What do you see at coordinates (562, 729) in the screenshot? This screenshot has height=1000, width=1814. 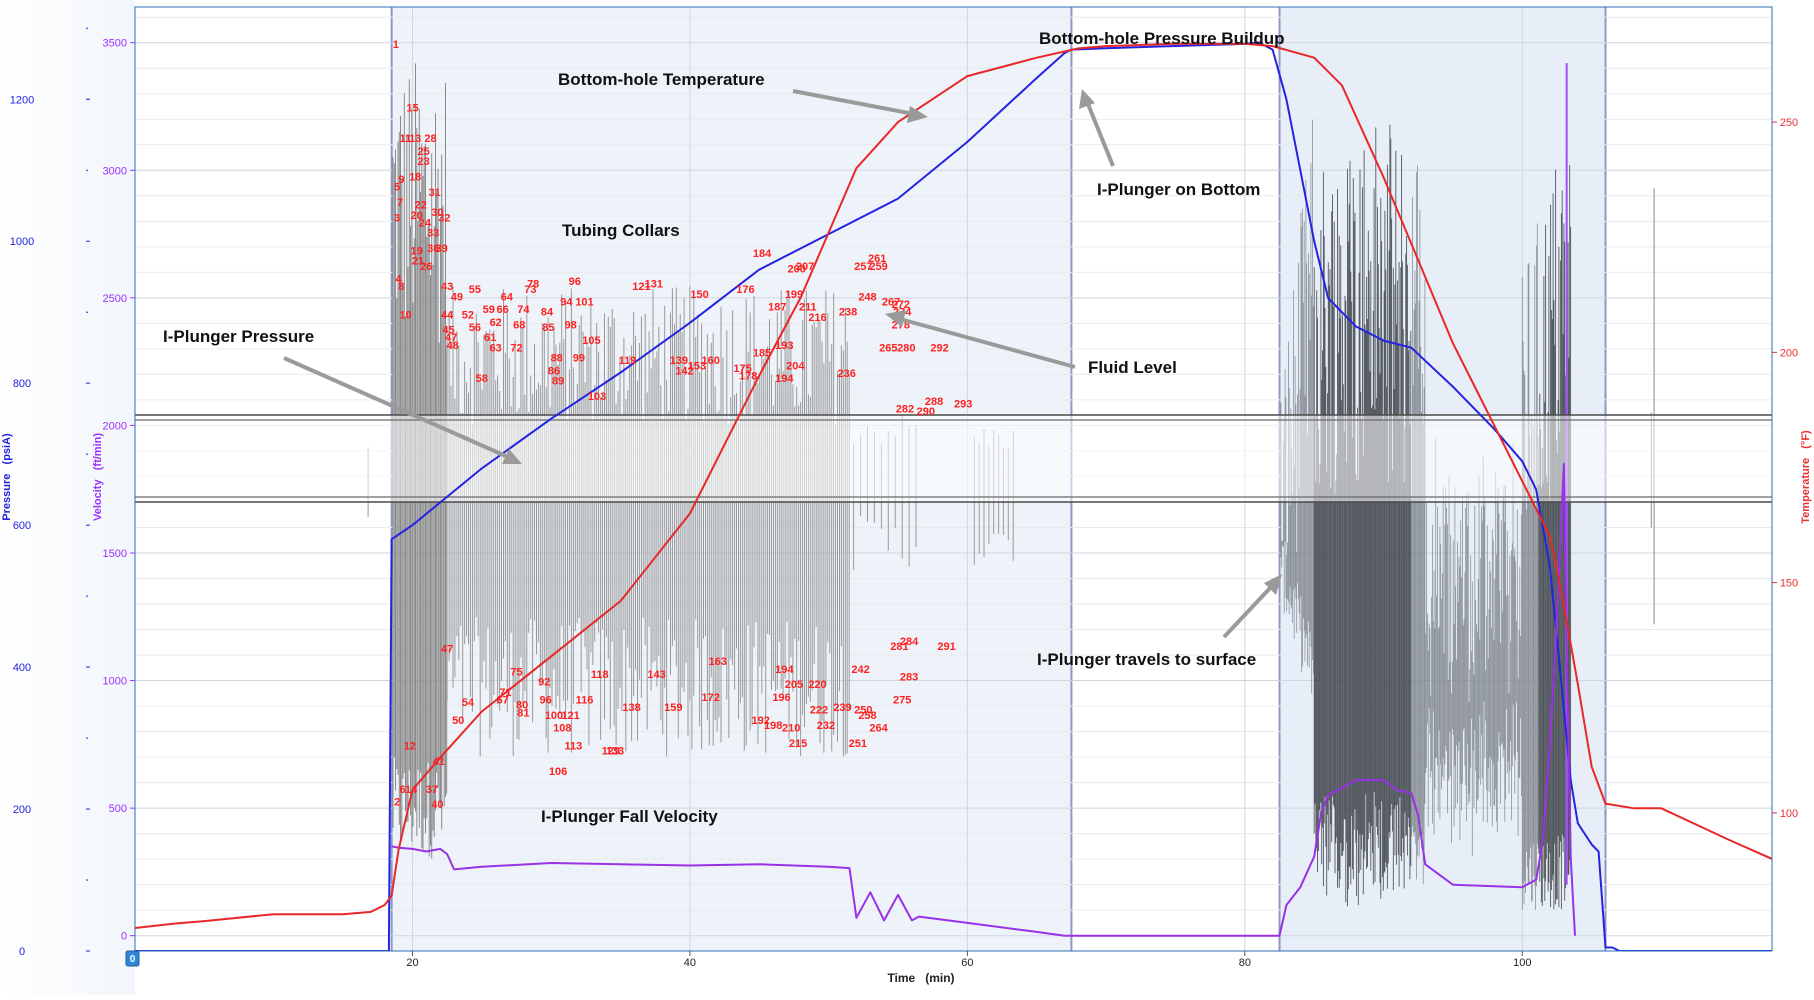 I see `tubing-collar-label: 108` at bounding box center [562, 729].